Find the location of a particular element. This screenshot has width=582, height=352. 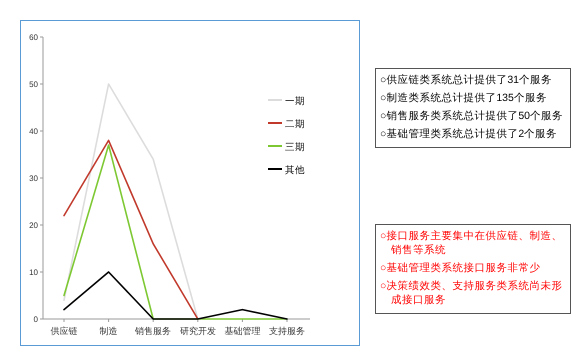

y-tick-label: 40 is located at coordinates (34, 131).